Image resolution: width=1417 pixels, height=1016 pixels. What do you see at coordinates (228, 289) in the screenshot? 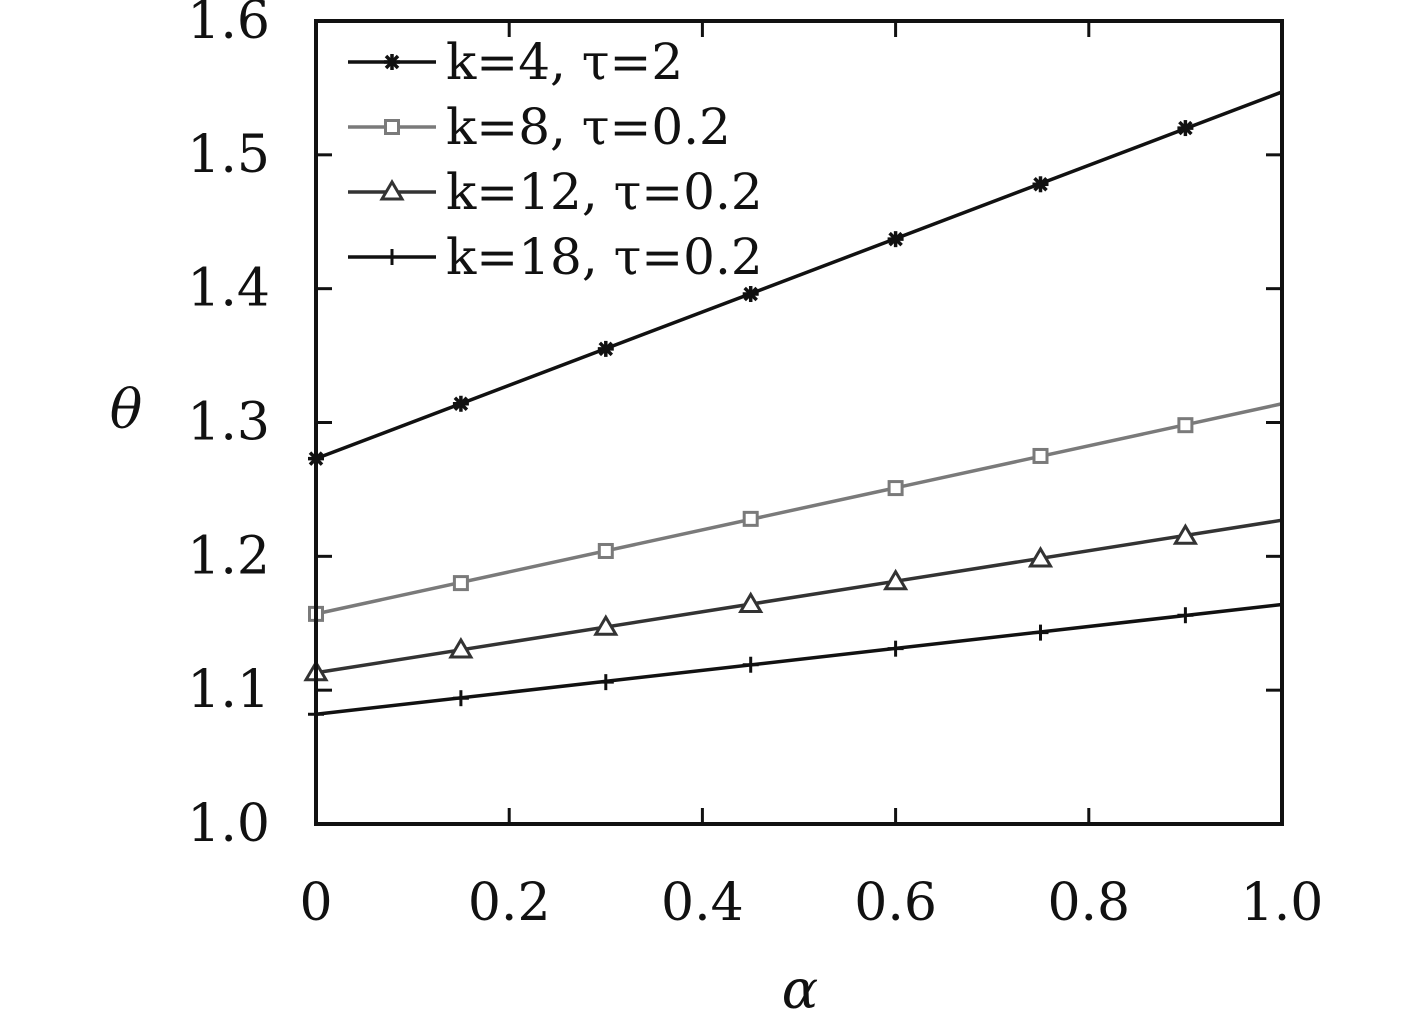
I see `y-tick-label: 1.4` at bounding box center [228, 289].